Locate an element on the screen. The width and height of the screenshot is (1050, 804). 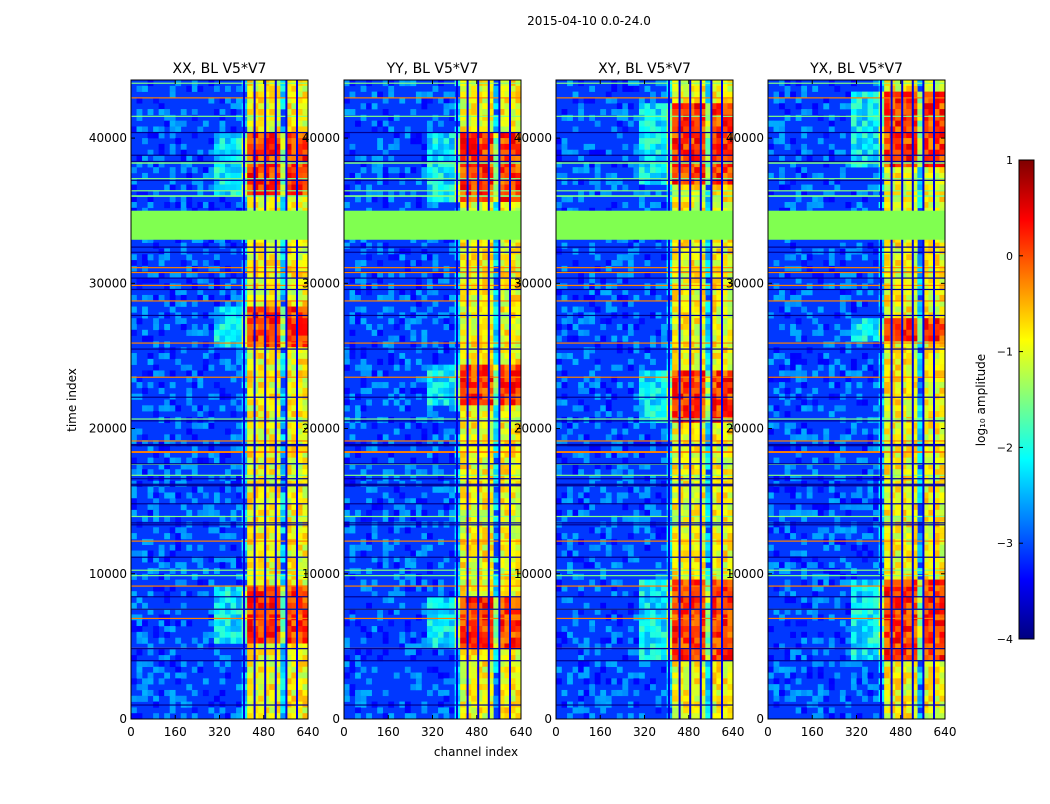
panel-title: XY, BL V5*V7 is located at coordinates (644, 69).